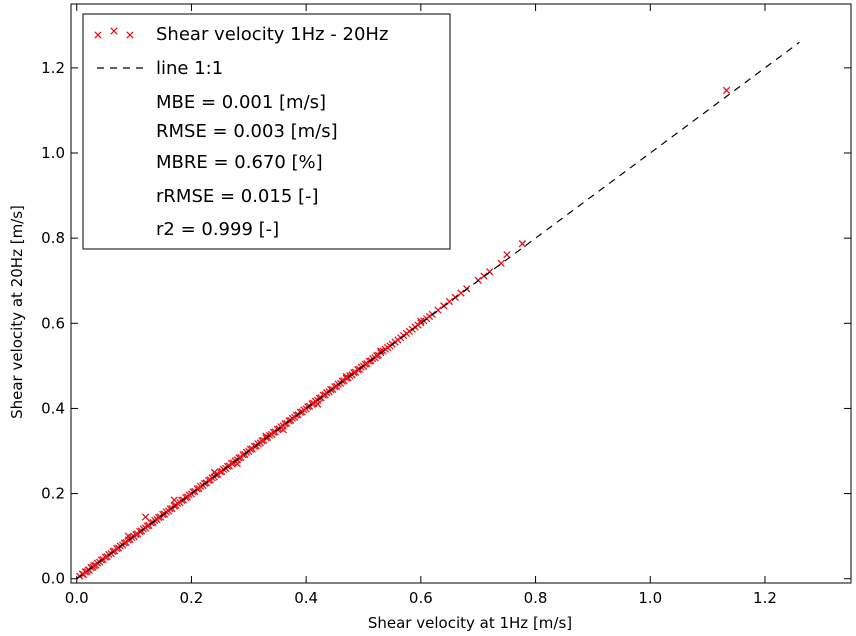  Describe the element at coordinates (765, 598) in the screenshot. I see `x-tick-label: 1.2` at that location.